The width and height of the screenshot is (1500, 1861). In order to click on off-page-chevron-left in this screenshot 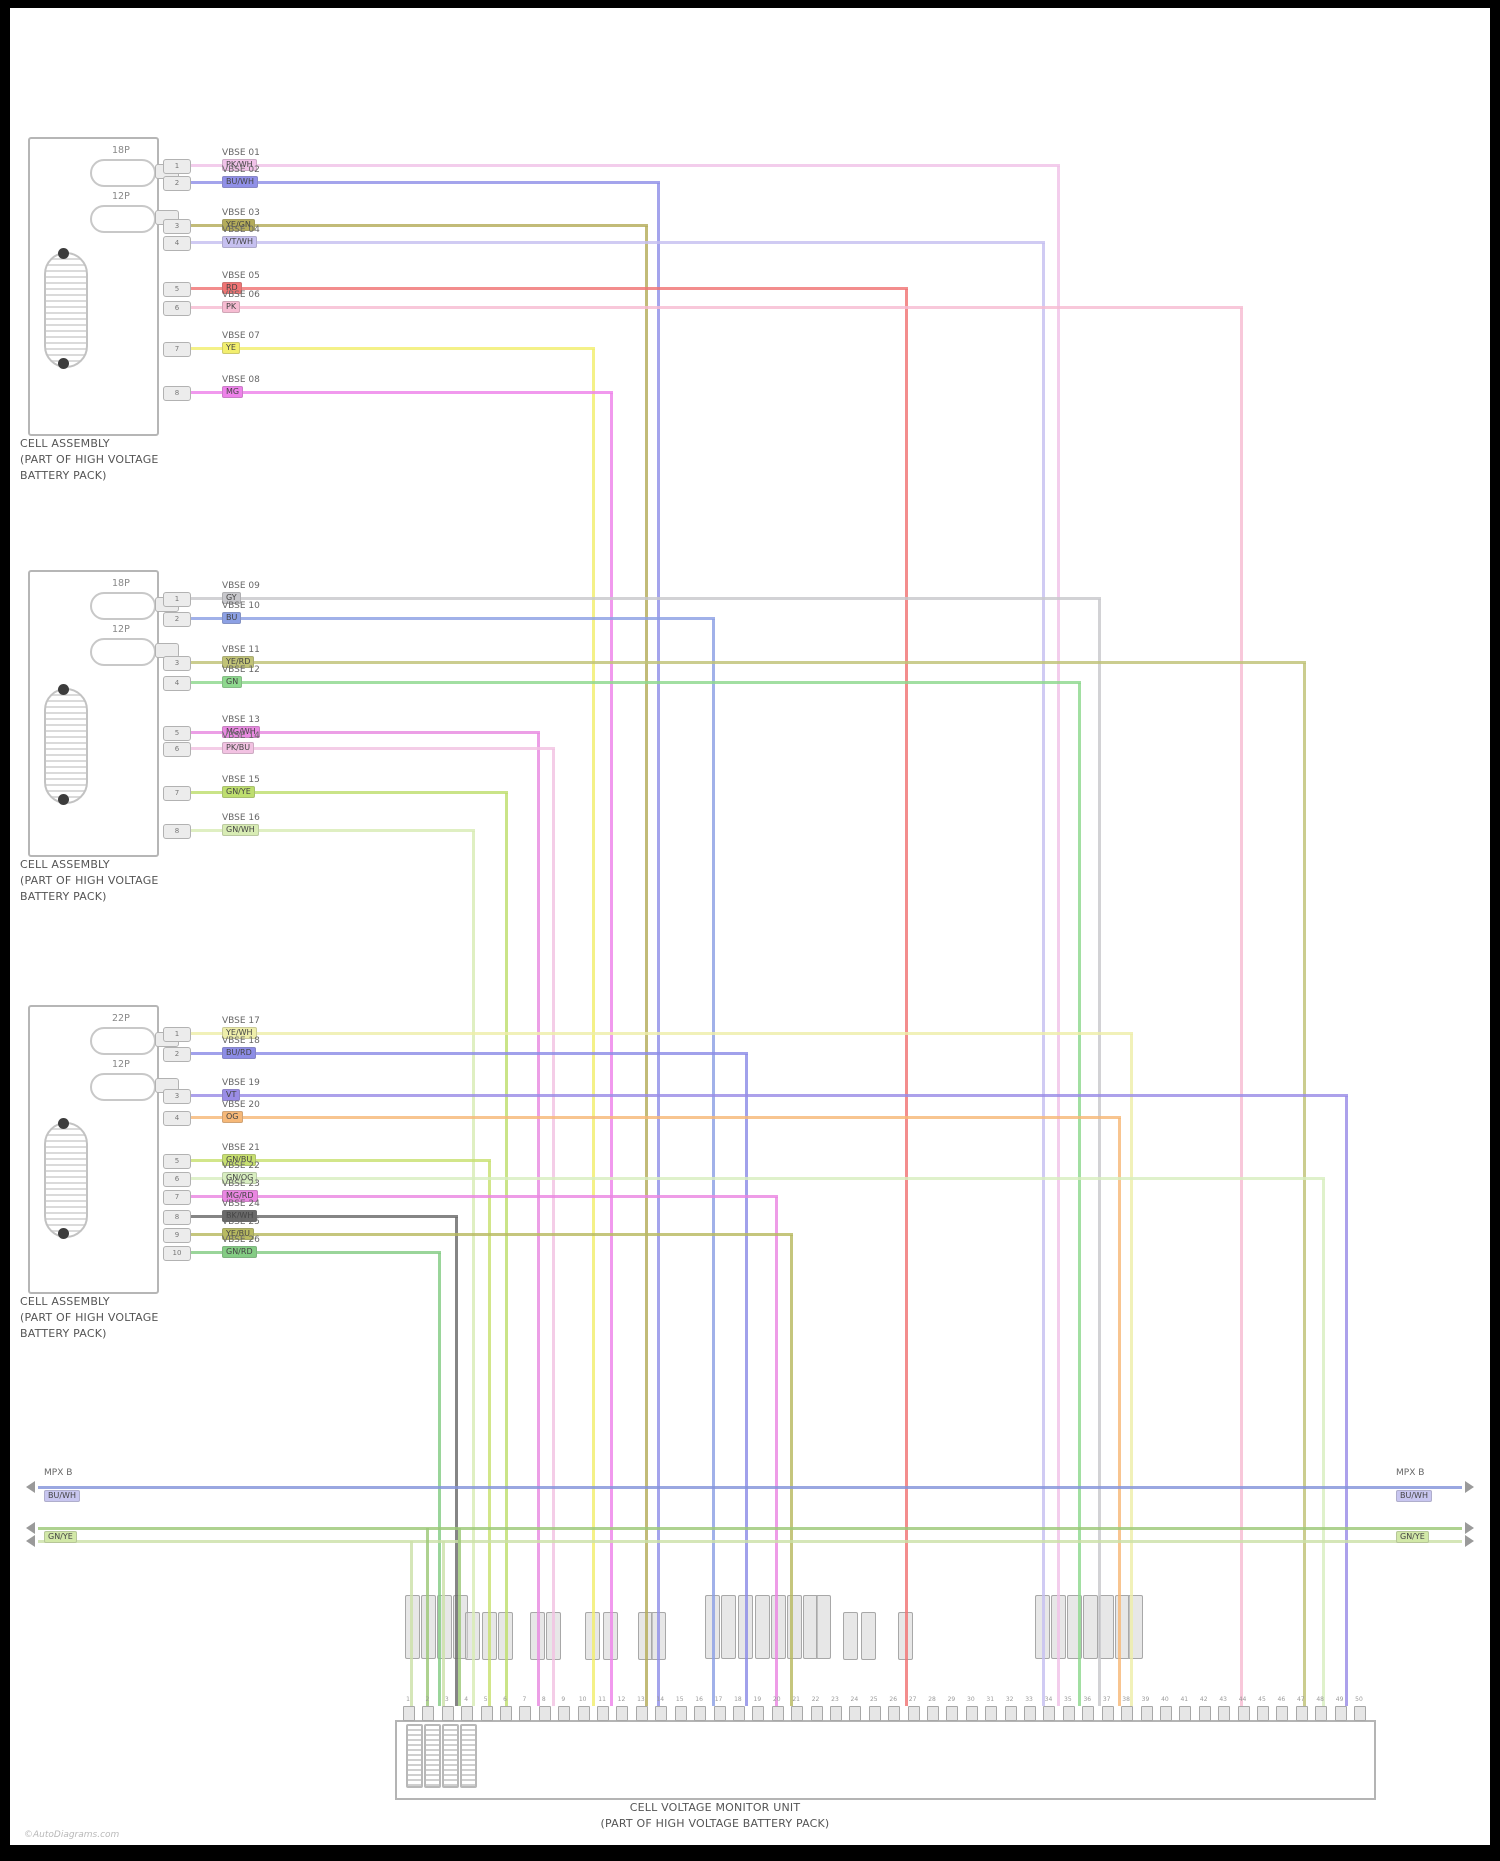, I will do `click(30, 1487)`.